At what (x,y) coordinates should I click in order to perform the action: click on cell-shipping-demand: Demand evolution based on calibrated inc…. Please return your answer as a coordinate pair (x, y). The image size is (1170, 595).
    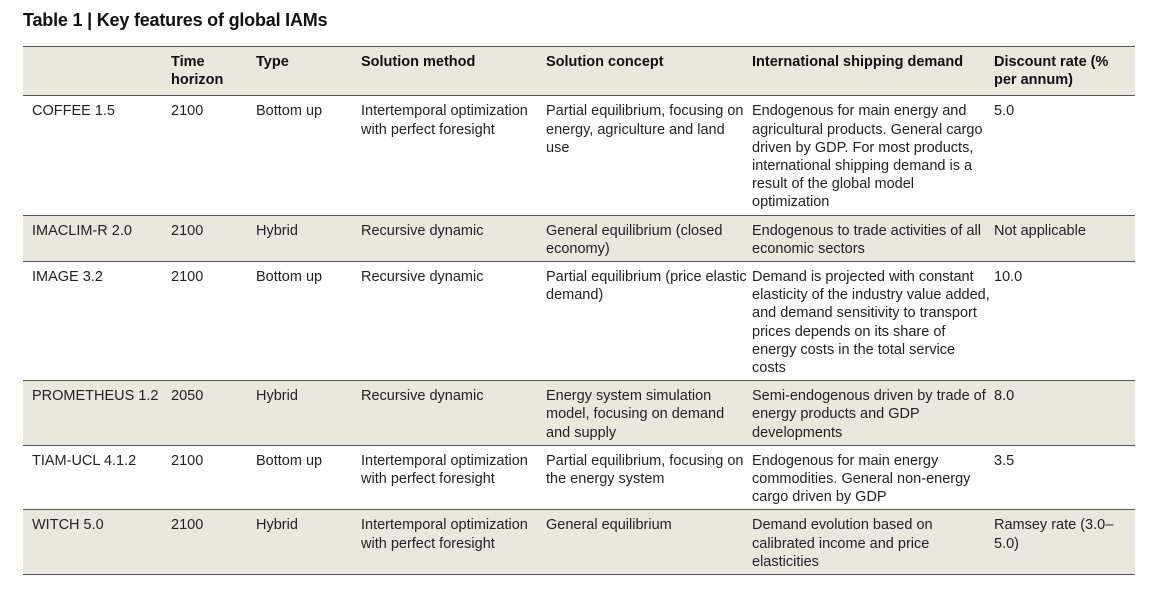
    Looking at the image, I should click on (873, 542).